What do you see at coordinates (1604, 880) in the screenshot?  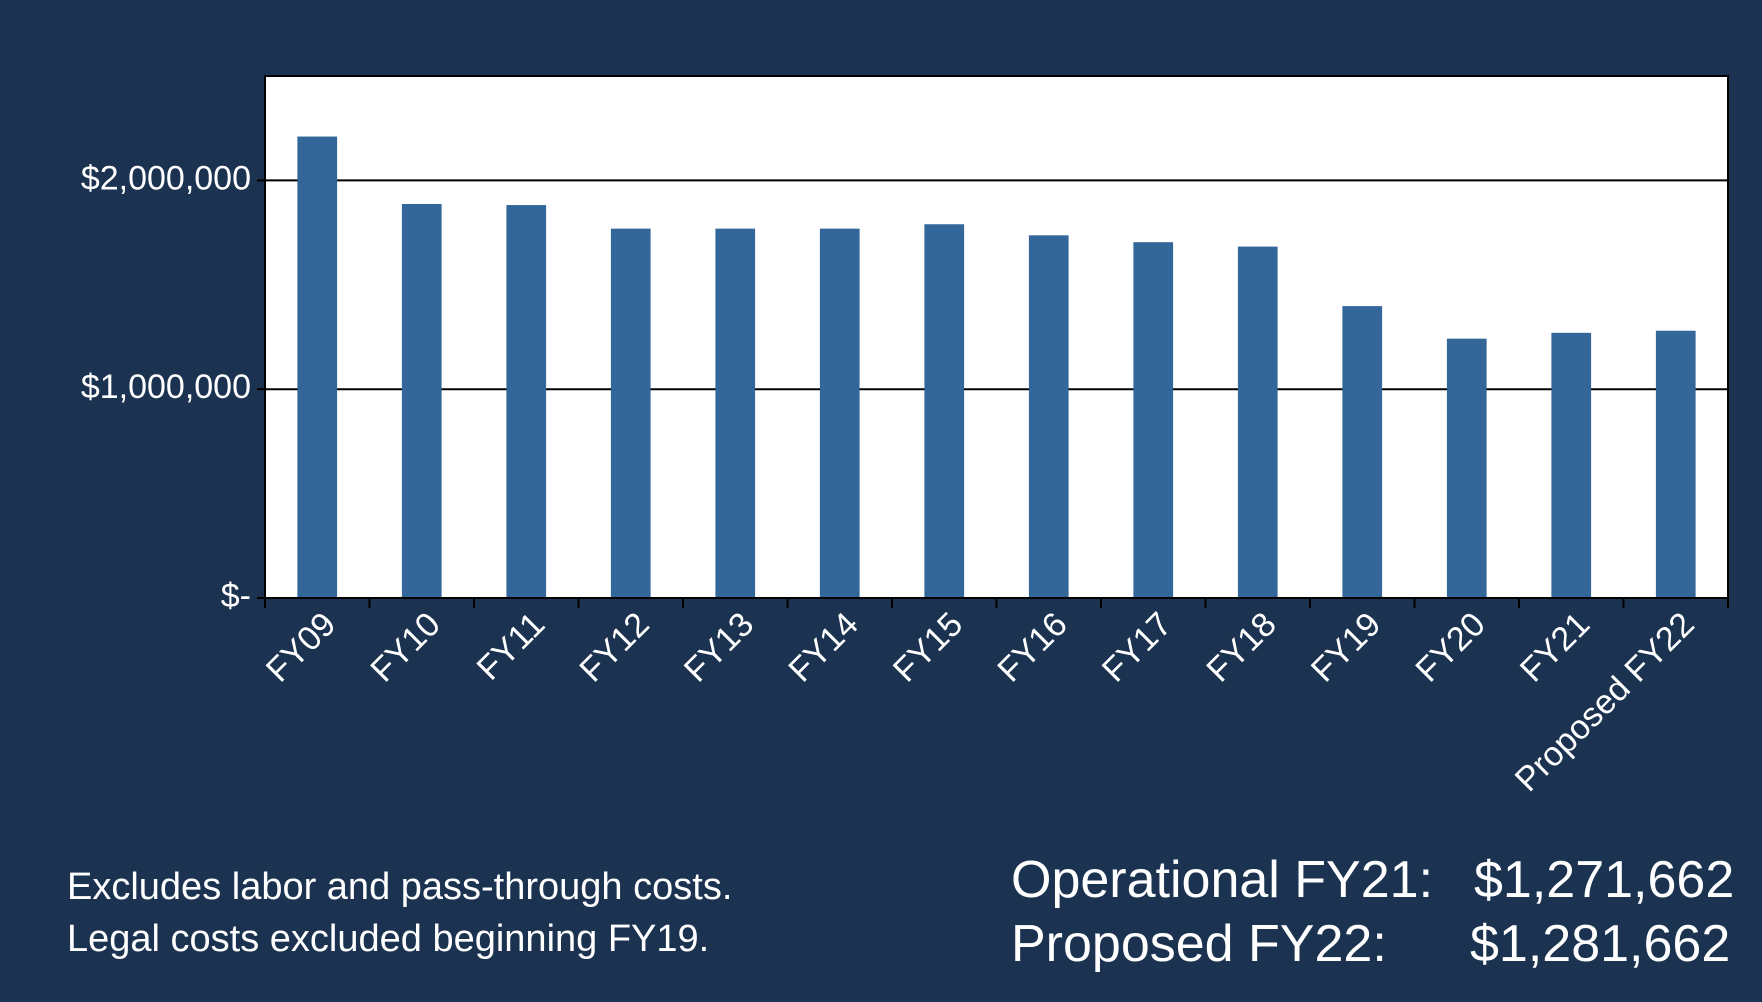 I see `summary-amount: $1,271,662` at bounding box center [1604, 880].